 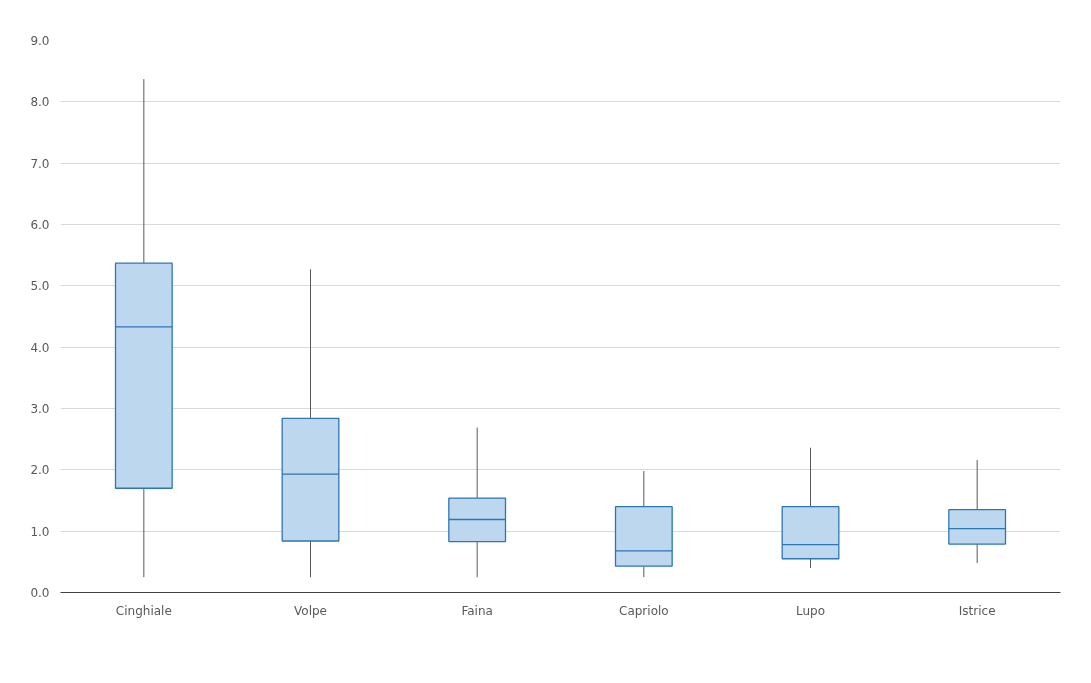 I want to click on y-tick-label: 8.0, so click(x=40, y=102).